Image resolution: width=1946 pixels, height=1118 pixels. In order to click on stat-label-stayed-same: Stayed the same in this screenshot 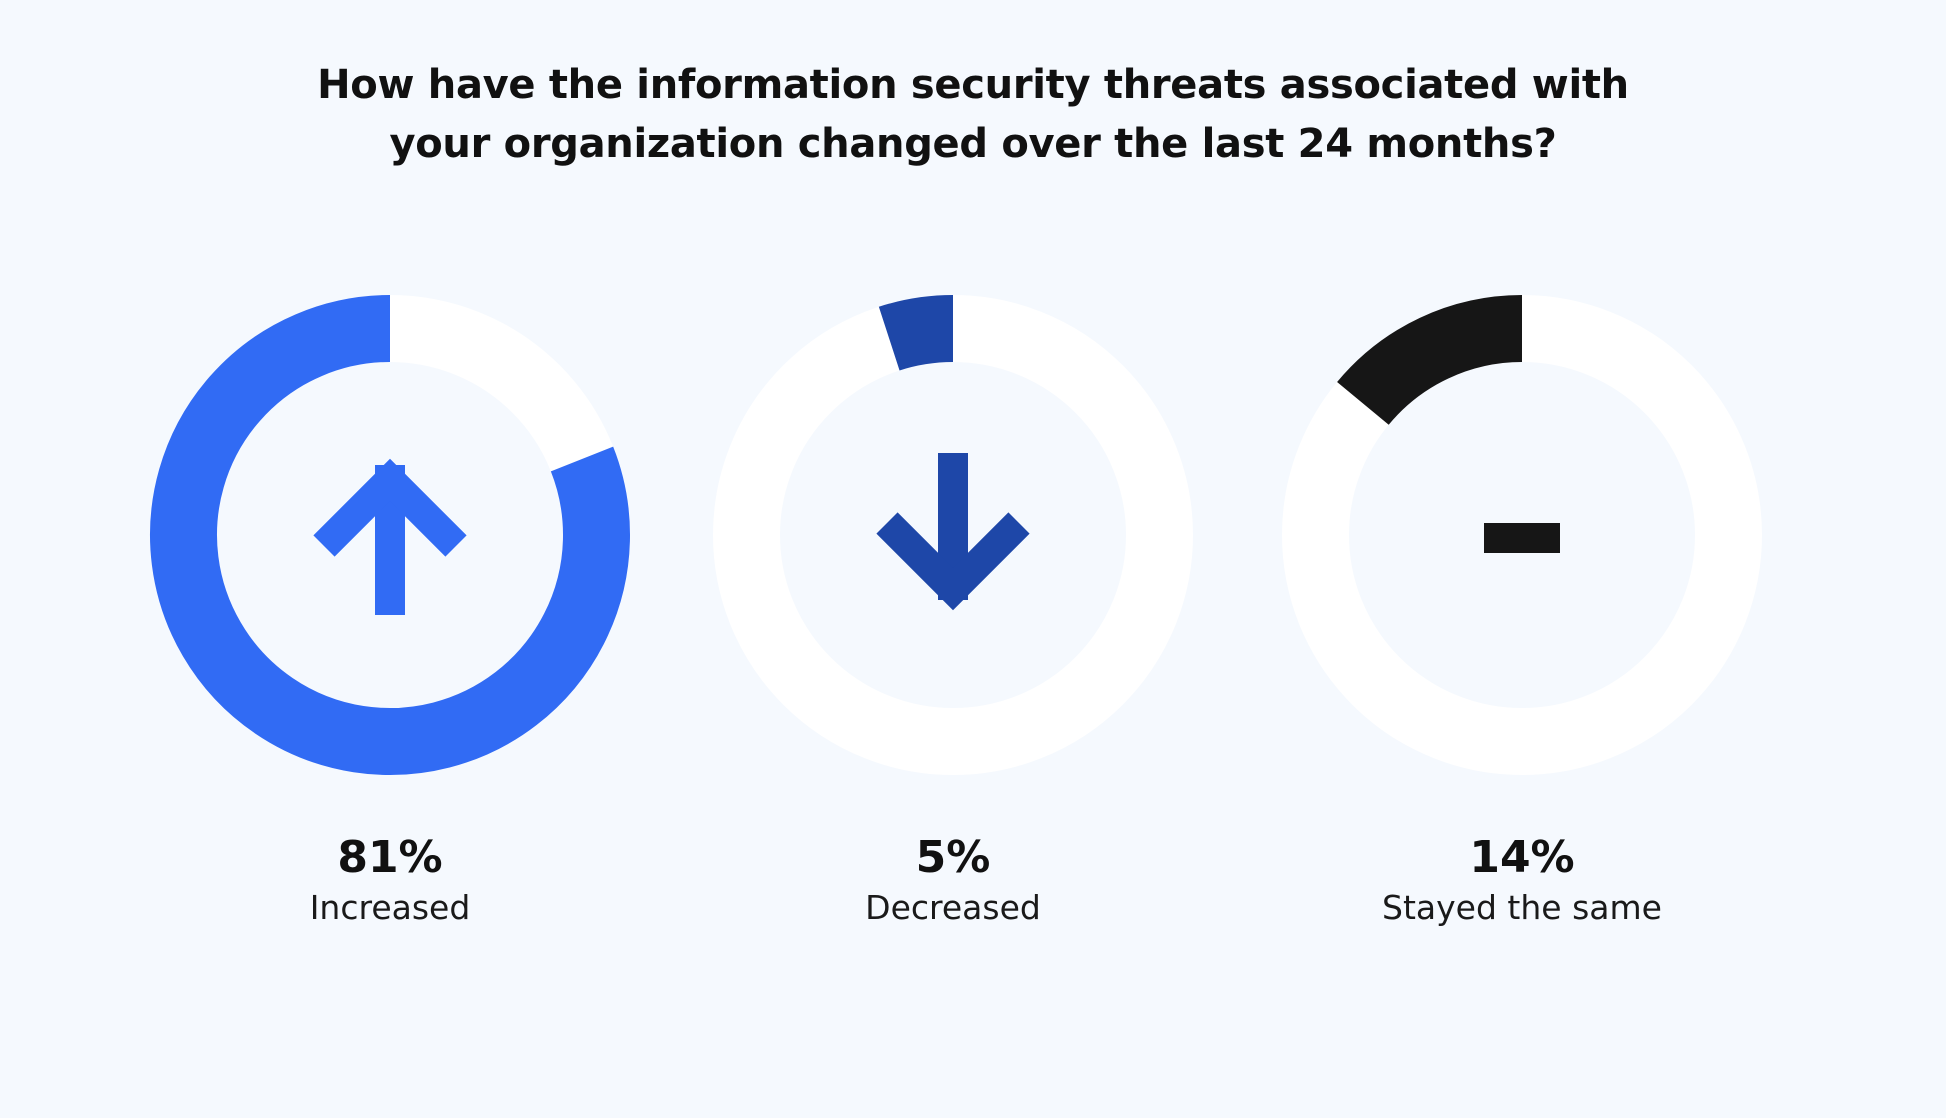, I will do `click(1522, 907)`.